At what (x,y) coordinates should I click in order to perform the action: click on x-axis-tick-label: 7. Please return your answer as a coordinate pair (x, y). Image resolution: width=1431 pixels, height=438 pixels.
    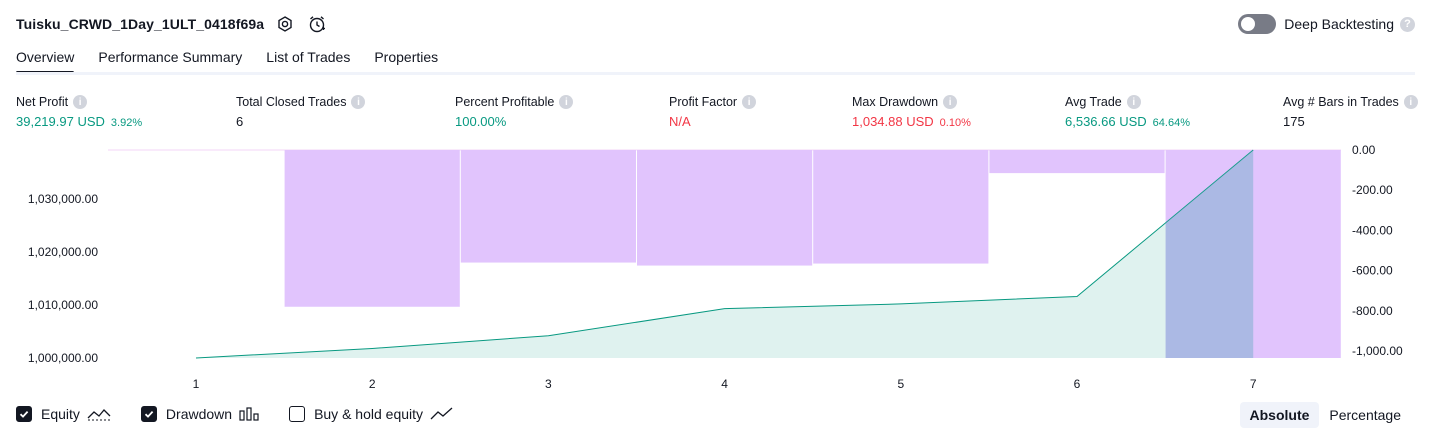
    Looking at the image, I should click on (1253, 384).